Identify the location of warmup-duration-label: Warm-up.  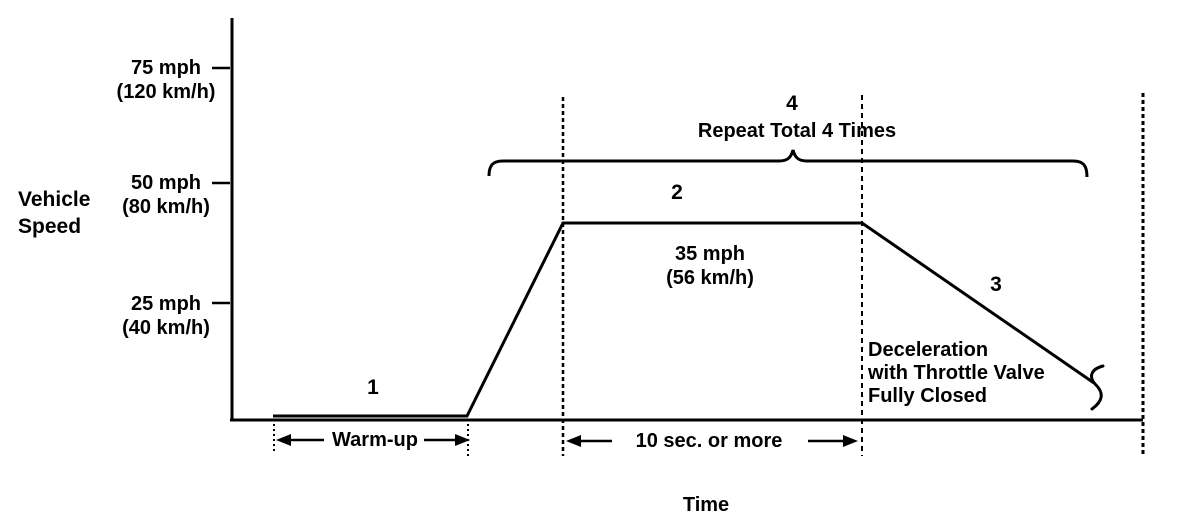
(375, 440).